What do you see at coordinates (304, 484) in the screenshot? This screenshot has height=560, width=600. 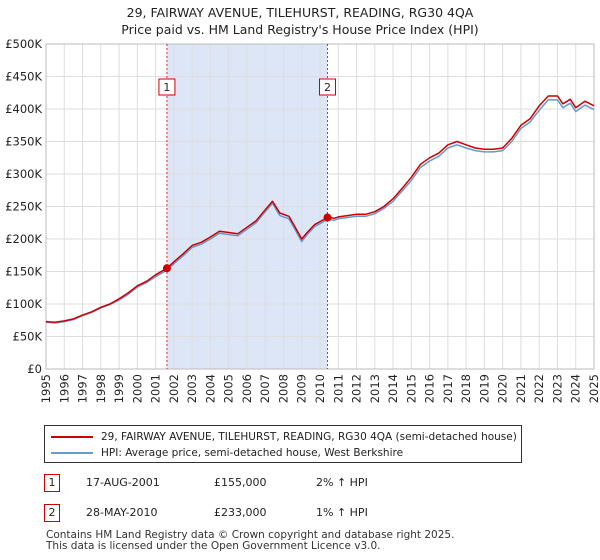 I see `transaction-row: 1 17-AUG-2001 £155,000 2% ↑ HPI` at bounding box center [304, 484].